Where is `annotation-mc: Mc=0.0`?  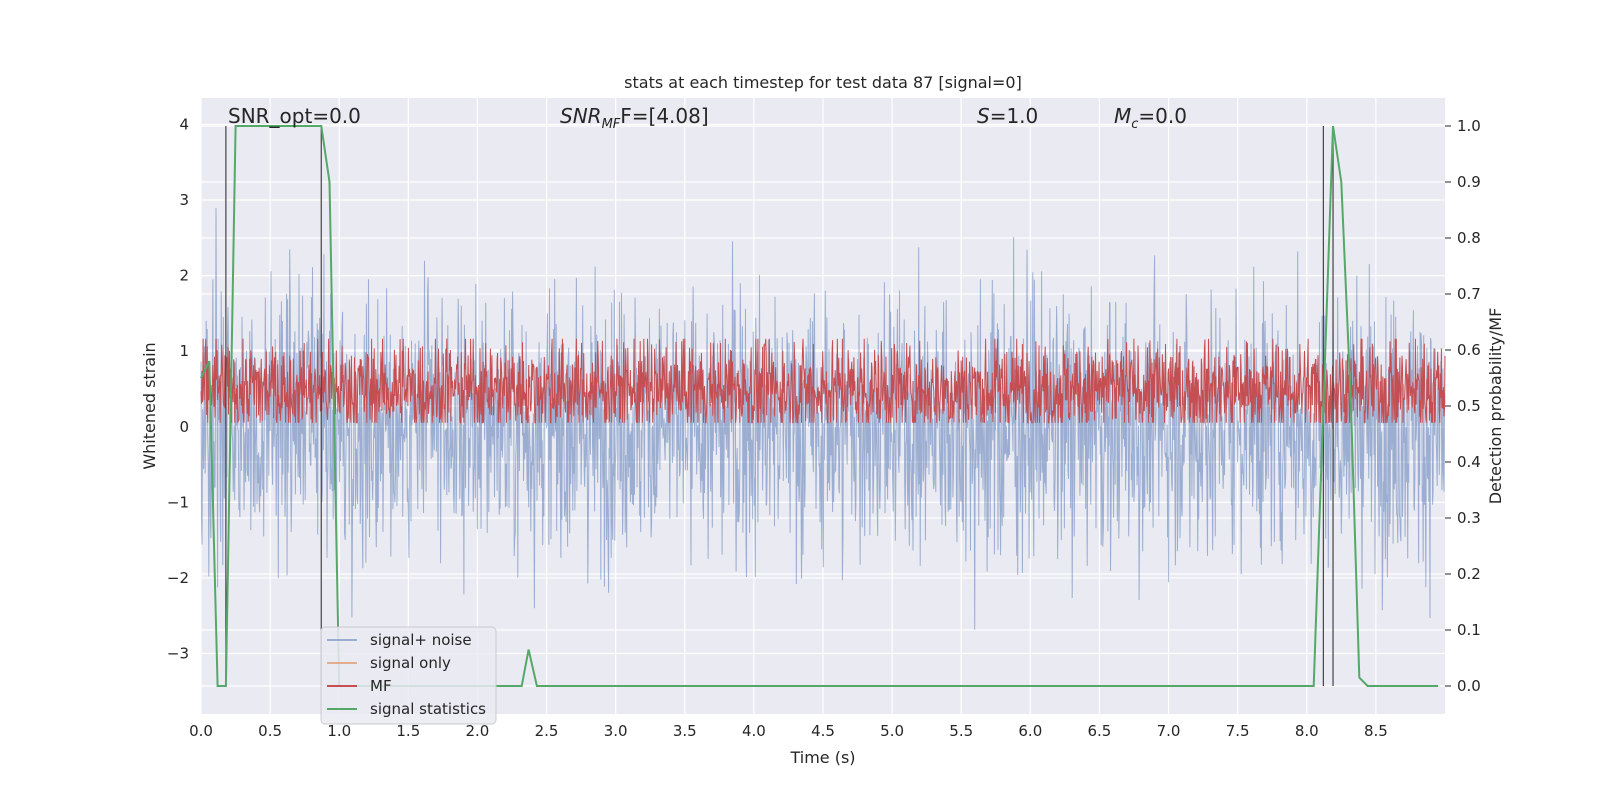
annotation-mc: Mc=0.0 is located at coordinates (1150, 118).